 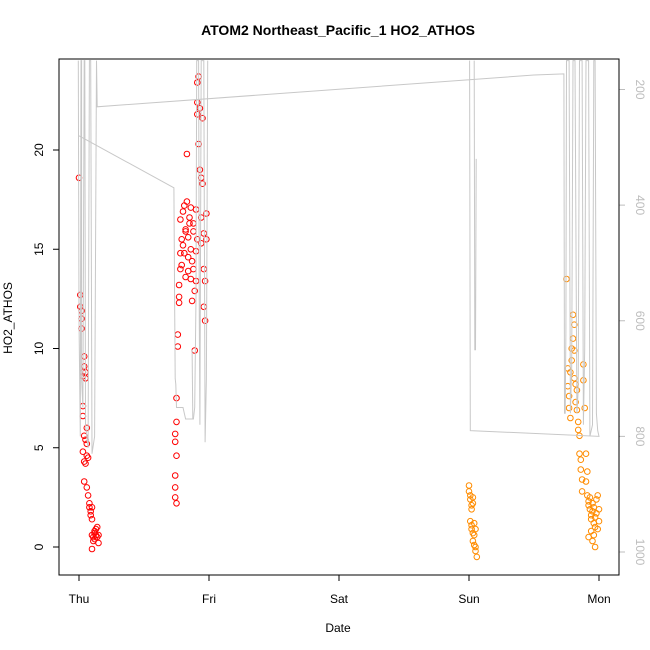 What do you see at coordinates (598, 599) in the screenshot?
I see `x-tick-label: Mon` at bounding box center [598, 599].